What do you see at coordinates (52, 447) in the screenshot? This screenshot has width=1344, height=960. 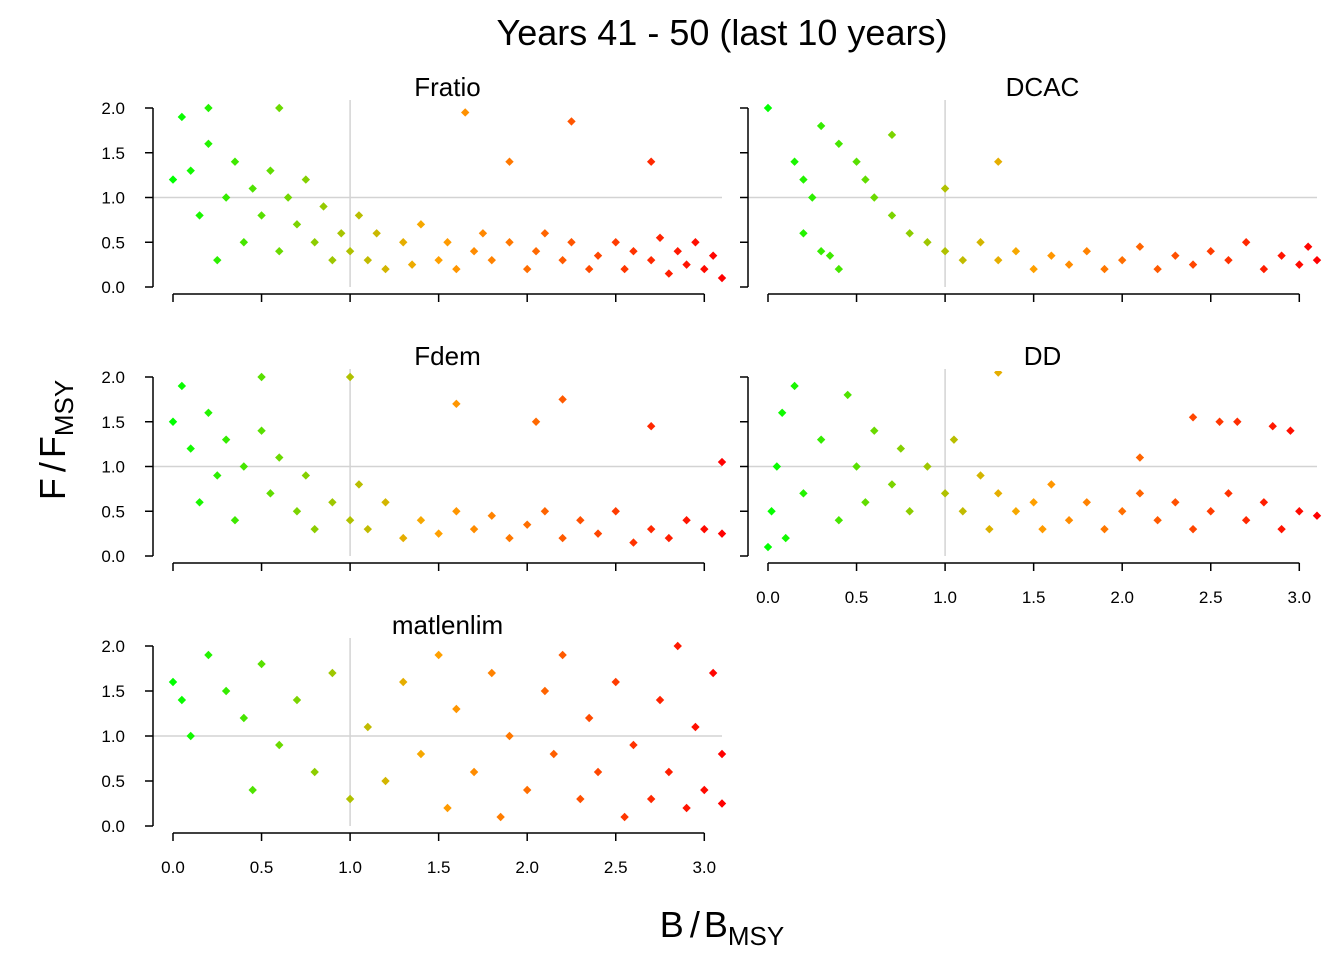 I see `y-axis-title-main-2: F` at bounding box center [52, 447].